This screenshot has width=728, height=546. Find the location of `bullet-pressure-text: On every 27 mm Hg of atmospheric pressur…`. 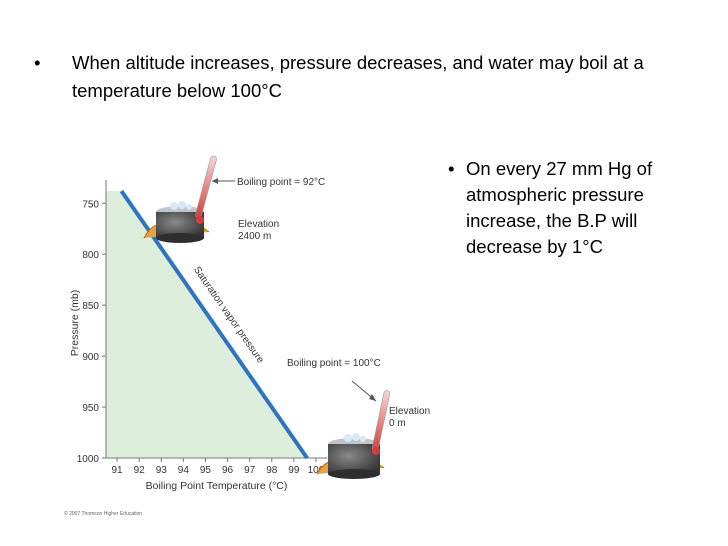

bullet-pressure-text: On every 27 mm Hg of atmospheric pressur… is located at coordinates (559, 207).